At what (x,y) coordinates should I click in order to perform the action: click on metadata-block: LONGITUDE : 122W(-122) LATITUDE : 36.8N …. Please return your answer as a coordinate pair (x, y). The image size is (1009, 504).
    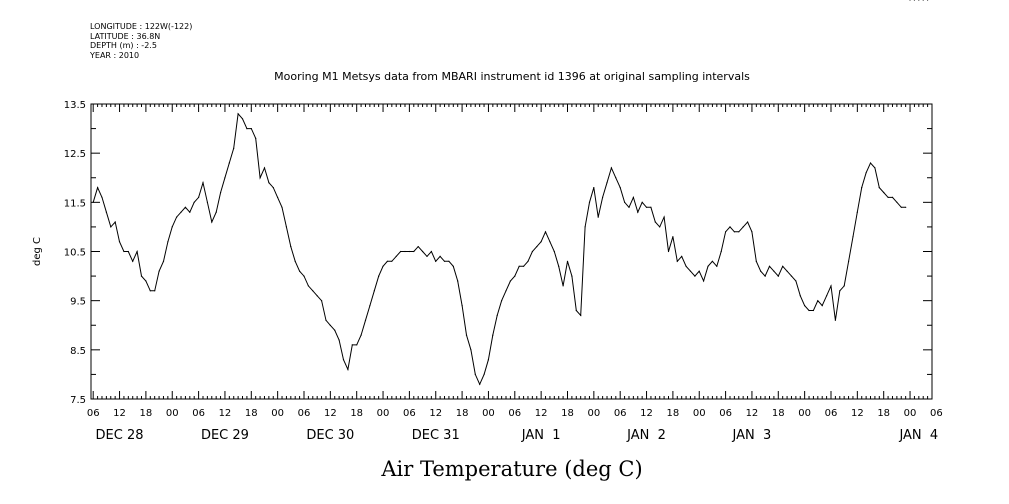
    Looking at the image, I should click on (141, 41).